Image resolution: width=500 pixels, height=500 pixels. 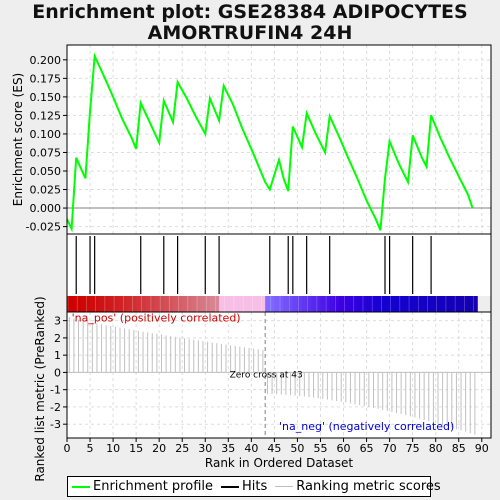 I want to click on rank-ytick-label: 2, so click(x=57, y=338).